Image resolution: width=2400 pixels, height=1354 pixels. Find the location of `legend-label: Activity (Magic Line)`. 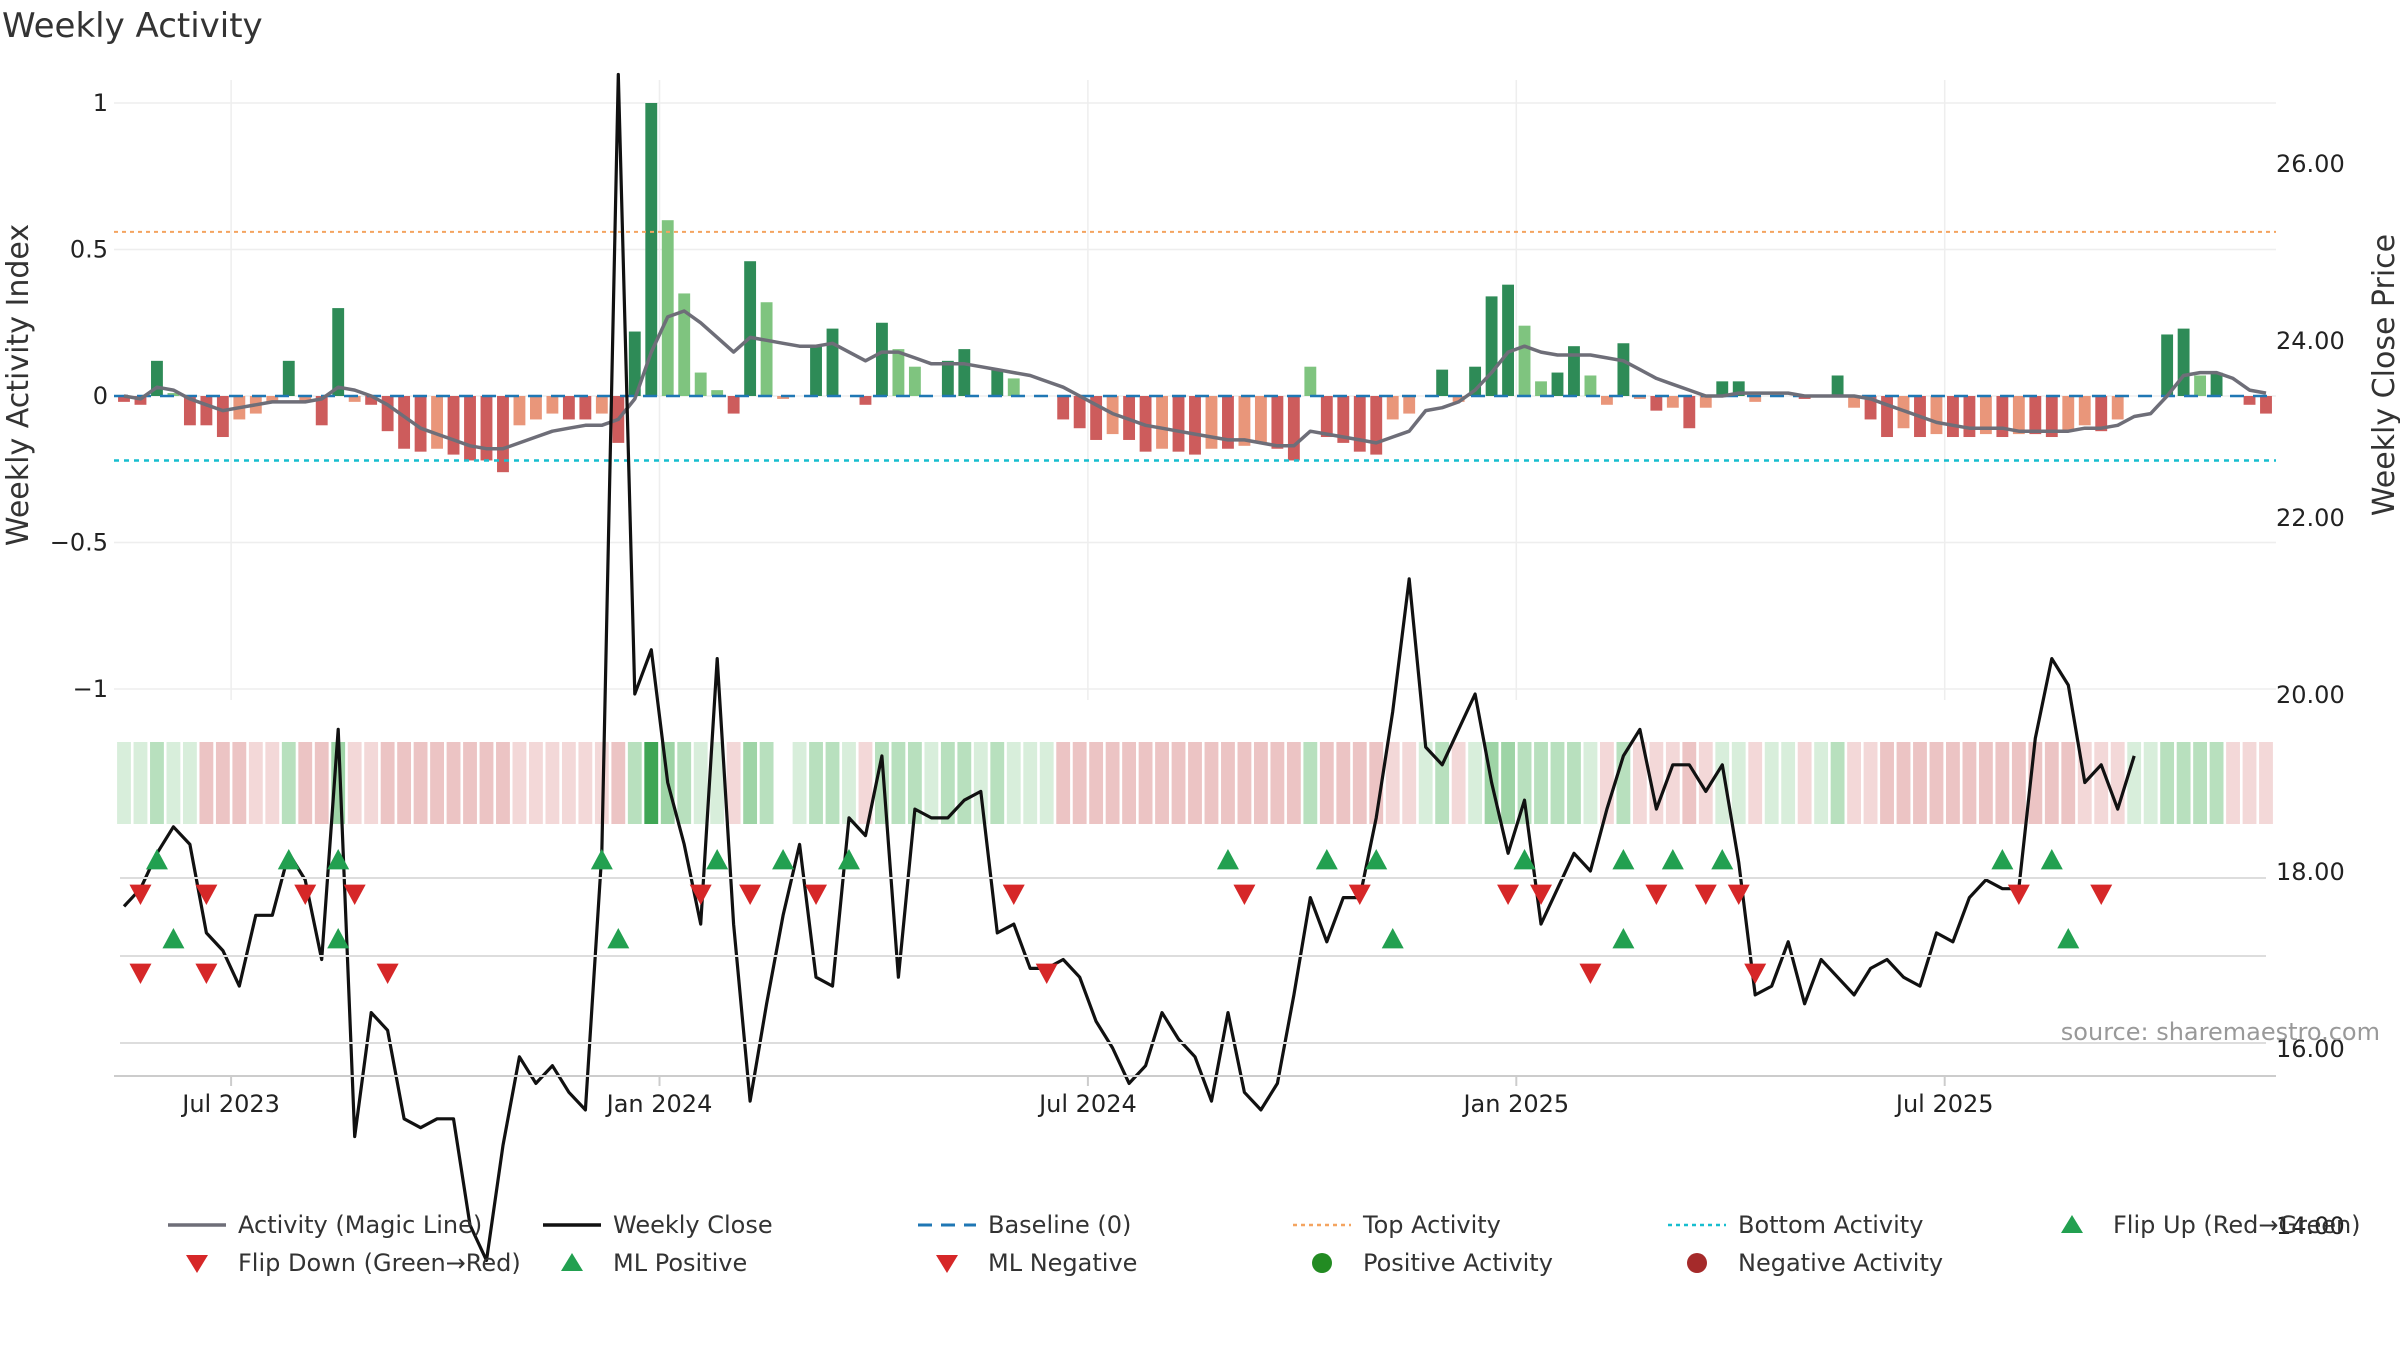

legend-label: Activity (Magic Line) is located at coordinates (360, 1225).